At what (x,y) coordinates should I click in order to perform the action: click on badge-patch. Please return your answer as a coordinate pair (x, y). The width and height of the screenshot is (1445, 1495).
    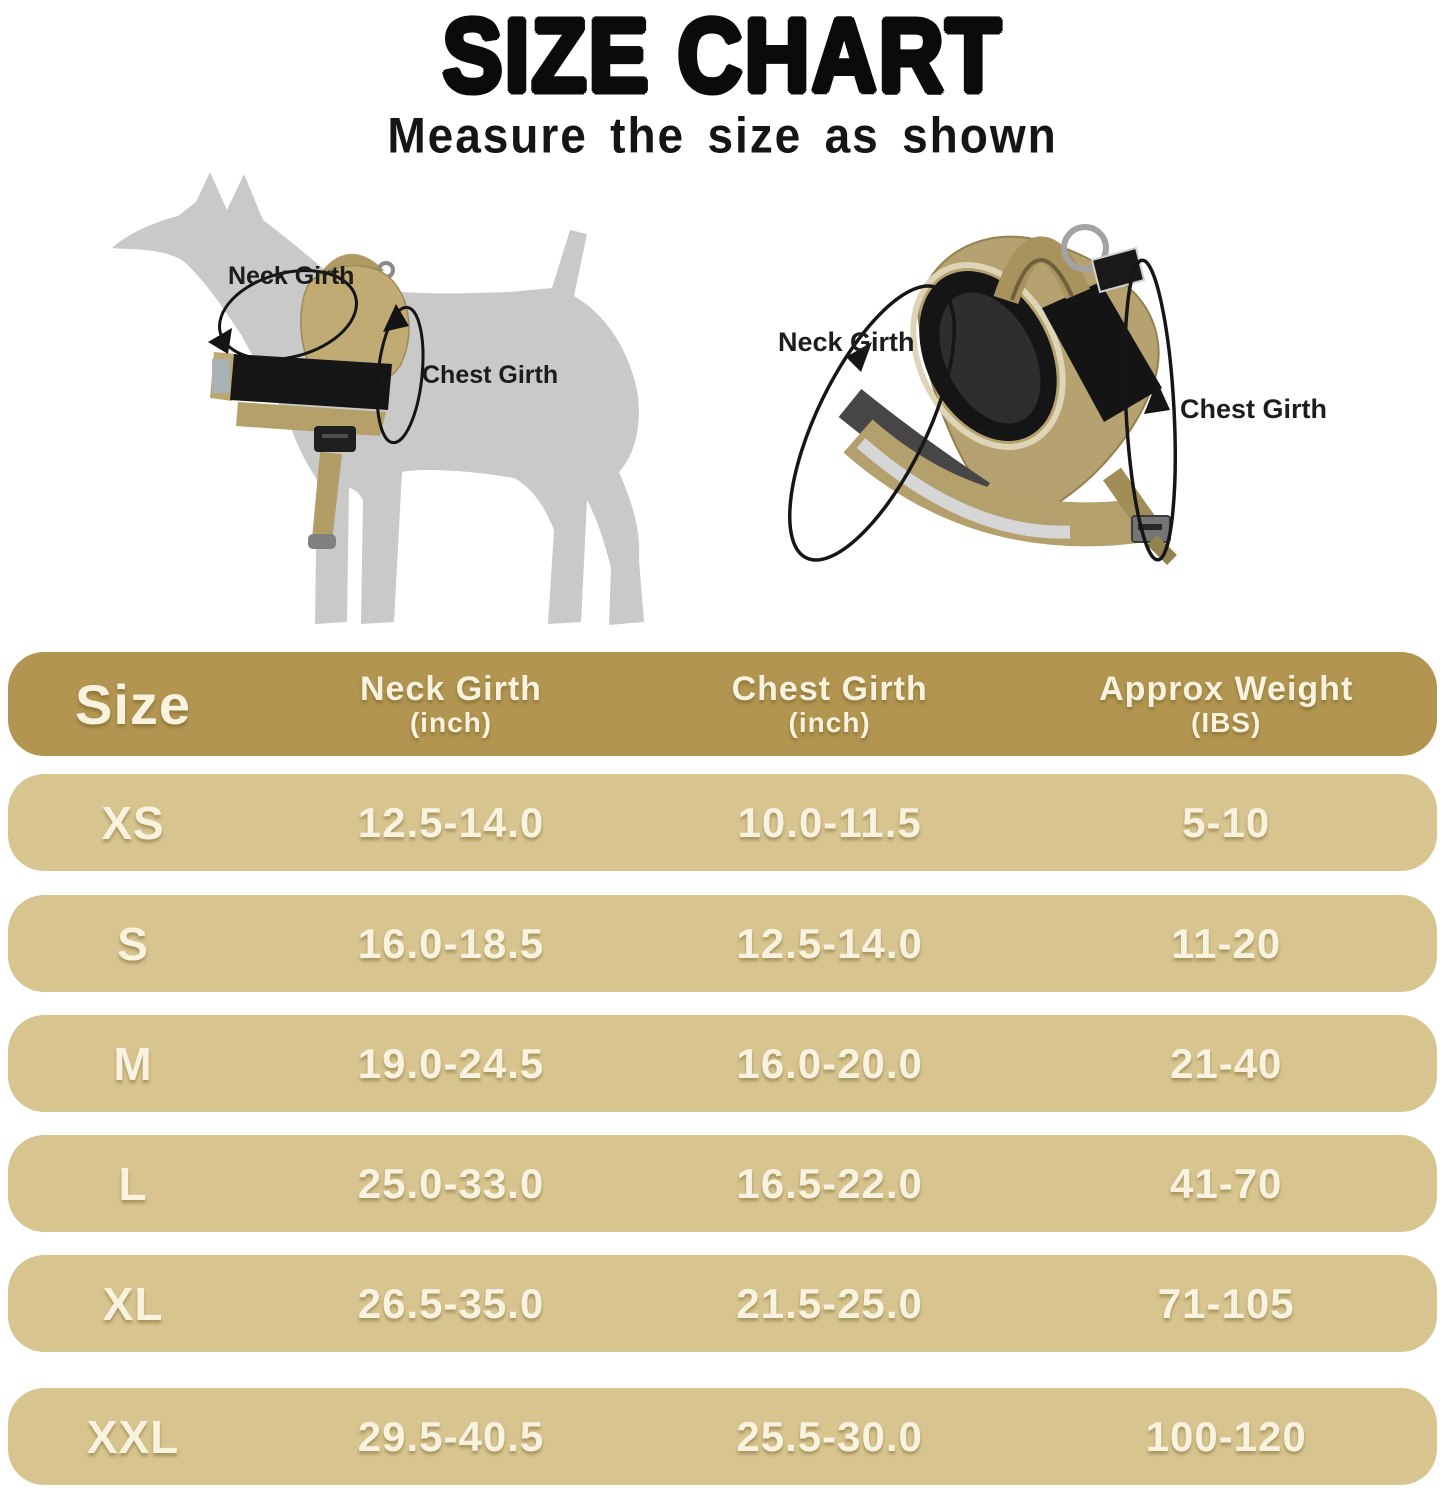
    Looking at the image, I should click on (1118, 270).